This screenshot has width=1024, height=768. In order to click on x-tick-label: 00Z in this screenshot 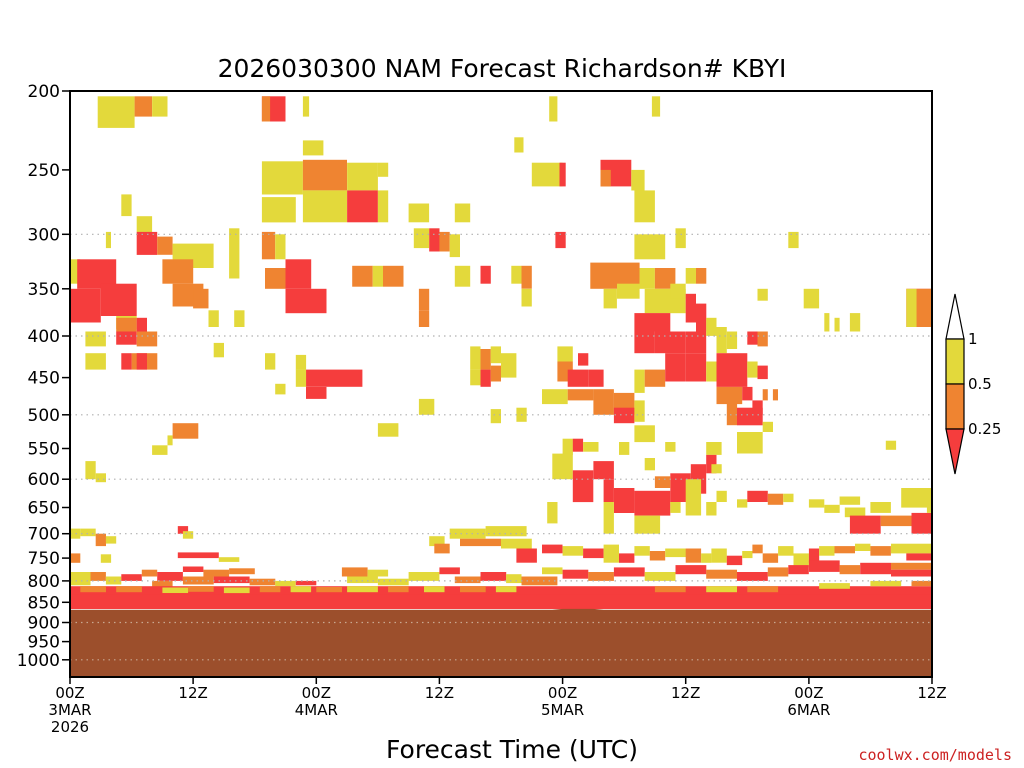, I will do `click(69, 693)`.